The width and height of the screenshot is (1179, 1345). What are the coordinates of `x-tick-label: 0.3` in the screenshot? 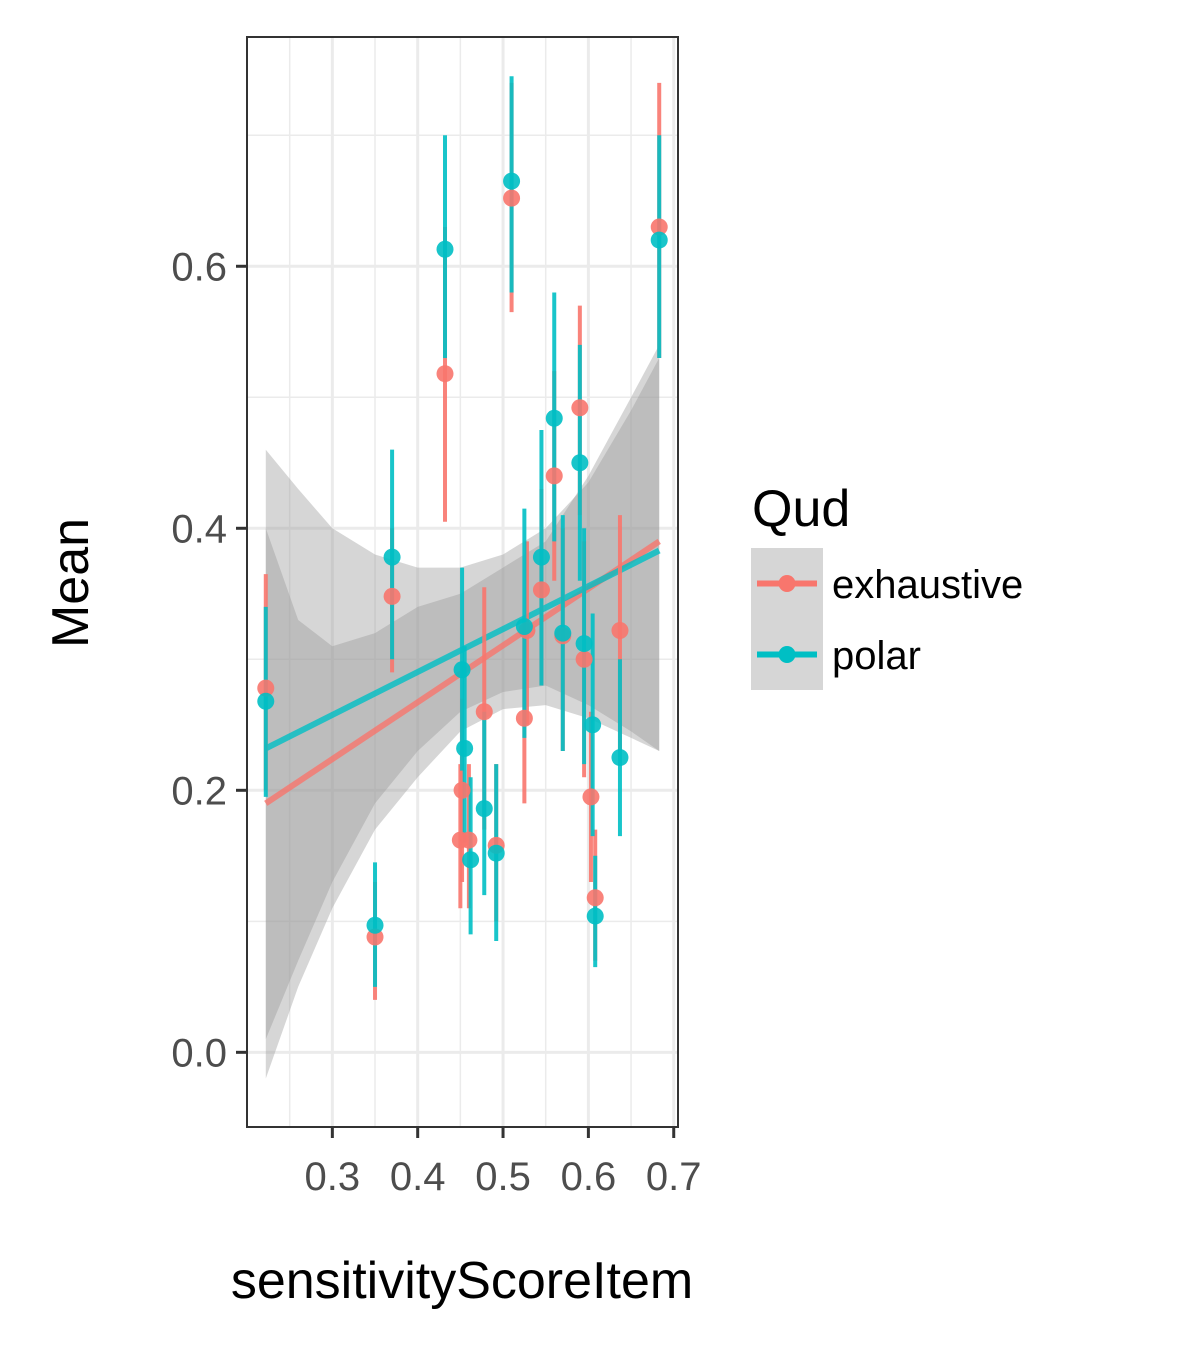 It's located at (333, 1177).